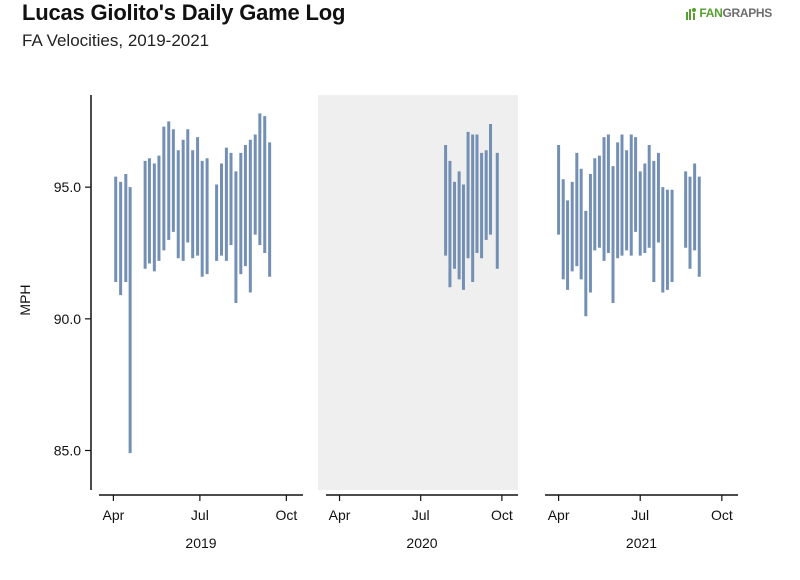  What do you see at coordinates (25, 299) in the screenshot?
I see `y-axis-label: MPH` at bounding box center [25, 299].